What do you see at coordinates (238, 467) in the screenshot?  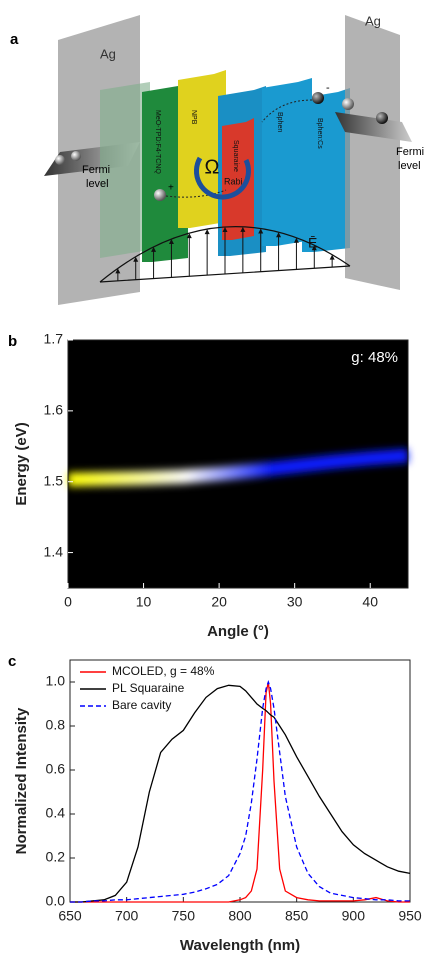 I see `dispersion-band` at bounding box center [238, 467].